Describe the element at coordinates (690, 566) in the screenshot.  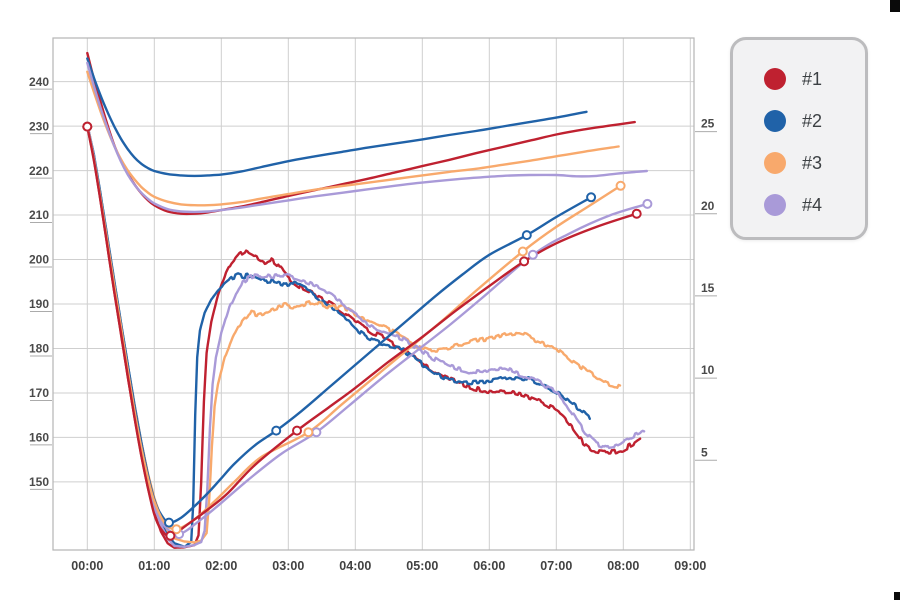
I see `x-axis-tick-label: 09:00` at that location.